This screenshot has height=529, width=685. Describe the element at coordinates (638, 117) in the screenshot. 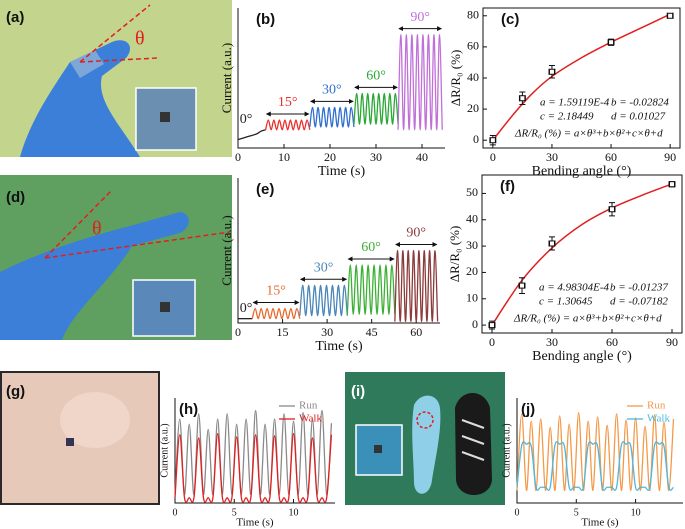

I see `fit-coefficient: d = 0.01027` at that location.